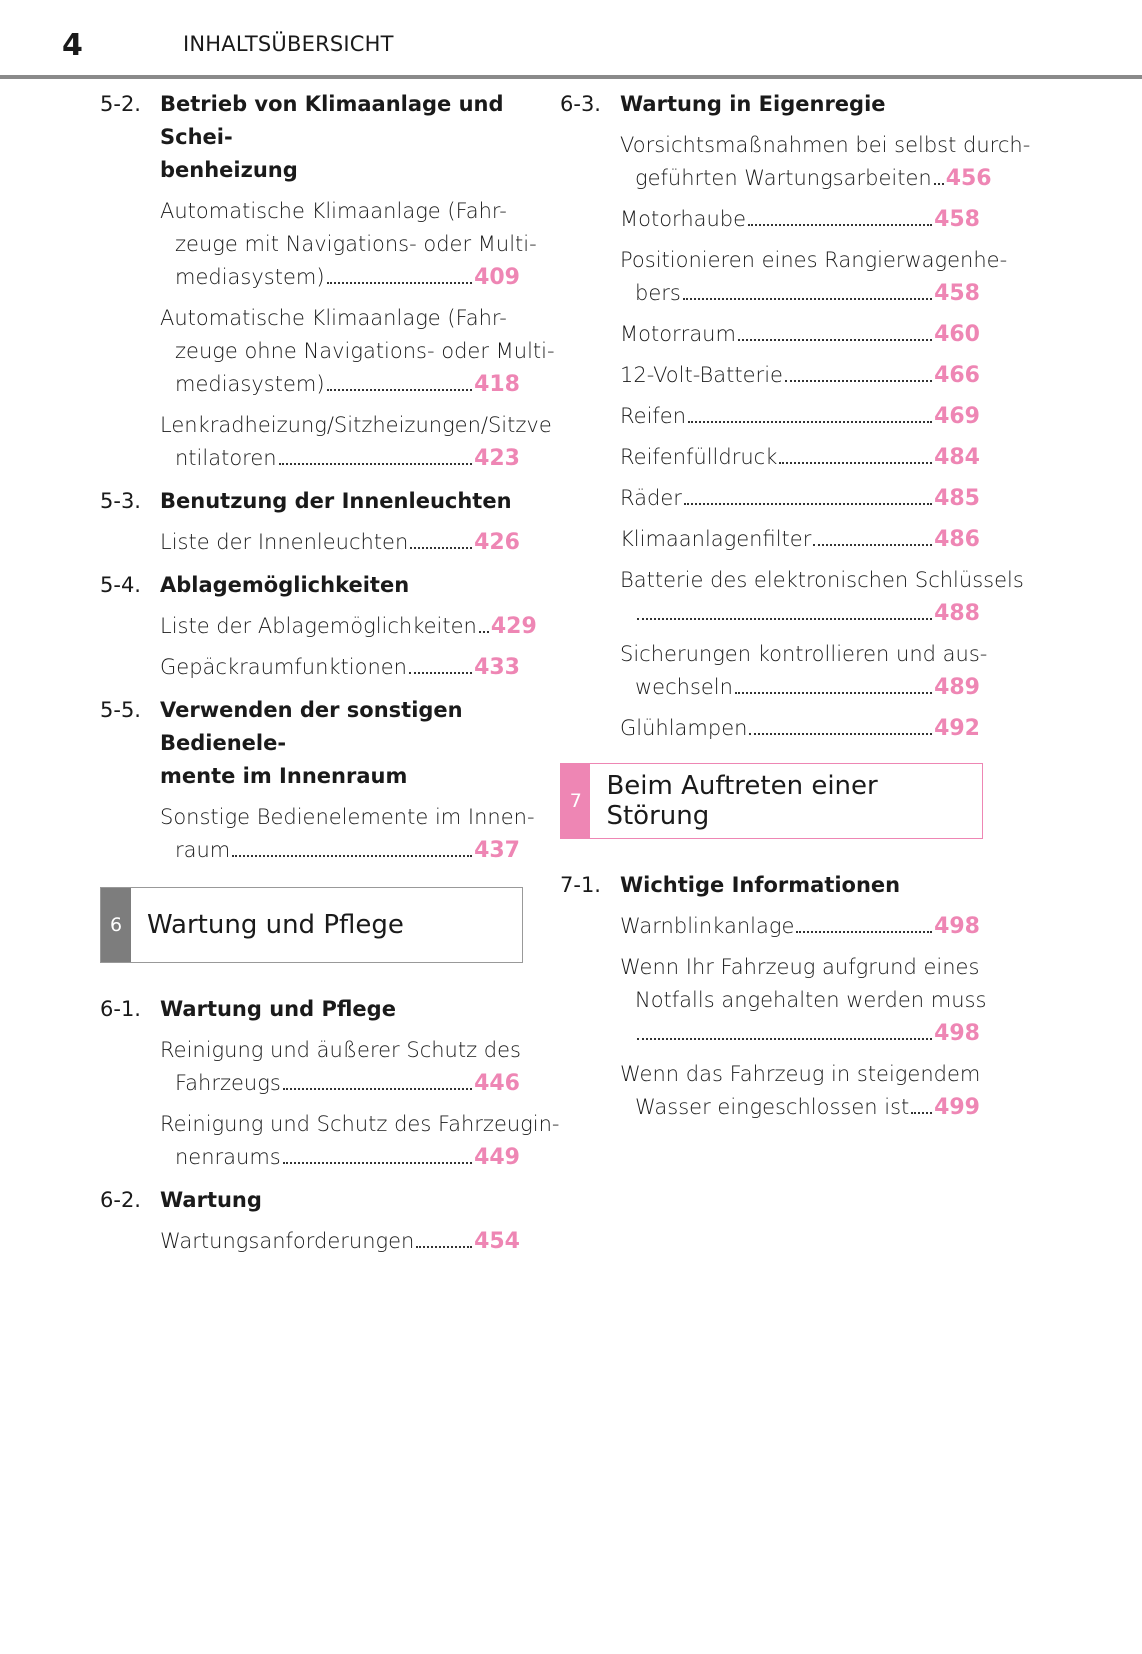  What do you see at coordinates (957, 613) in the screenshot?
I see `page-link: 488` at bounding box center [957, 613].